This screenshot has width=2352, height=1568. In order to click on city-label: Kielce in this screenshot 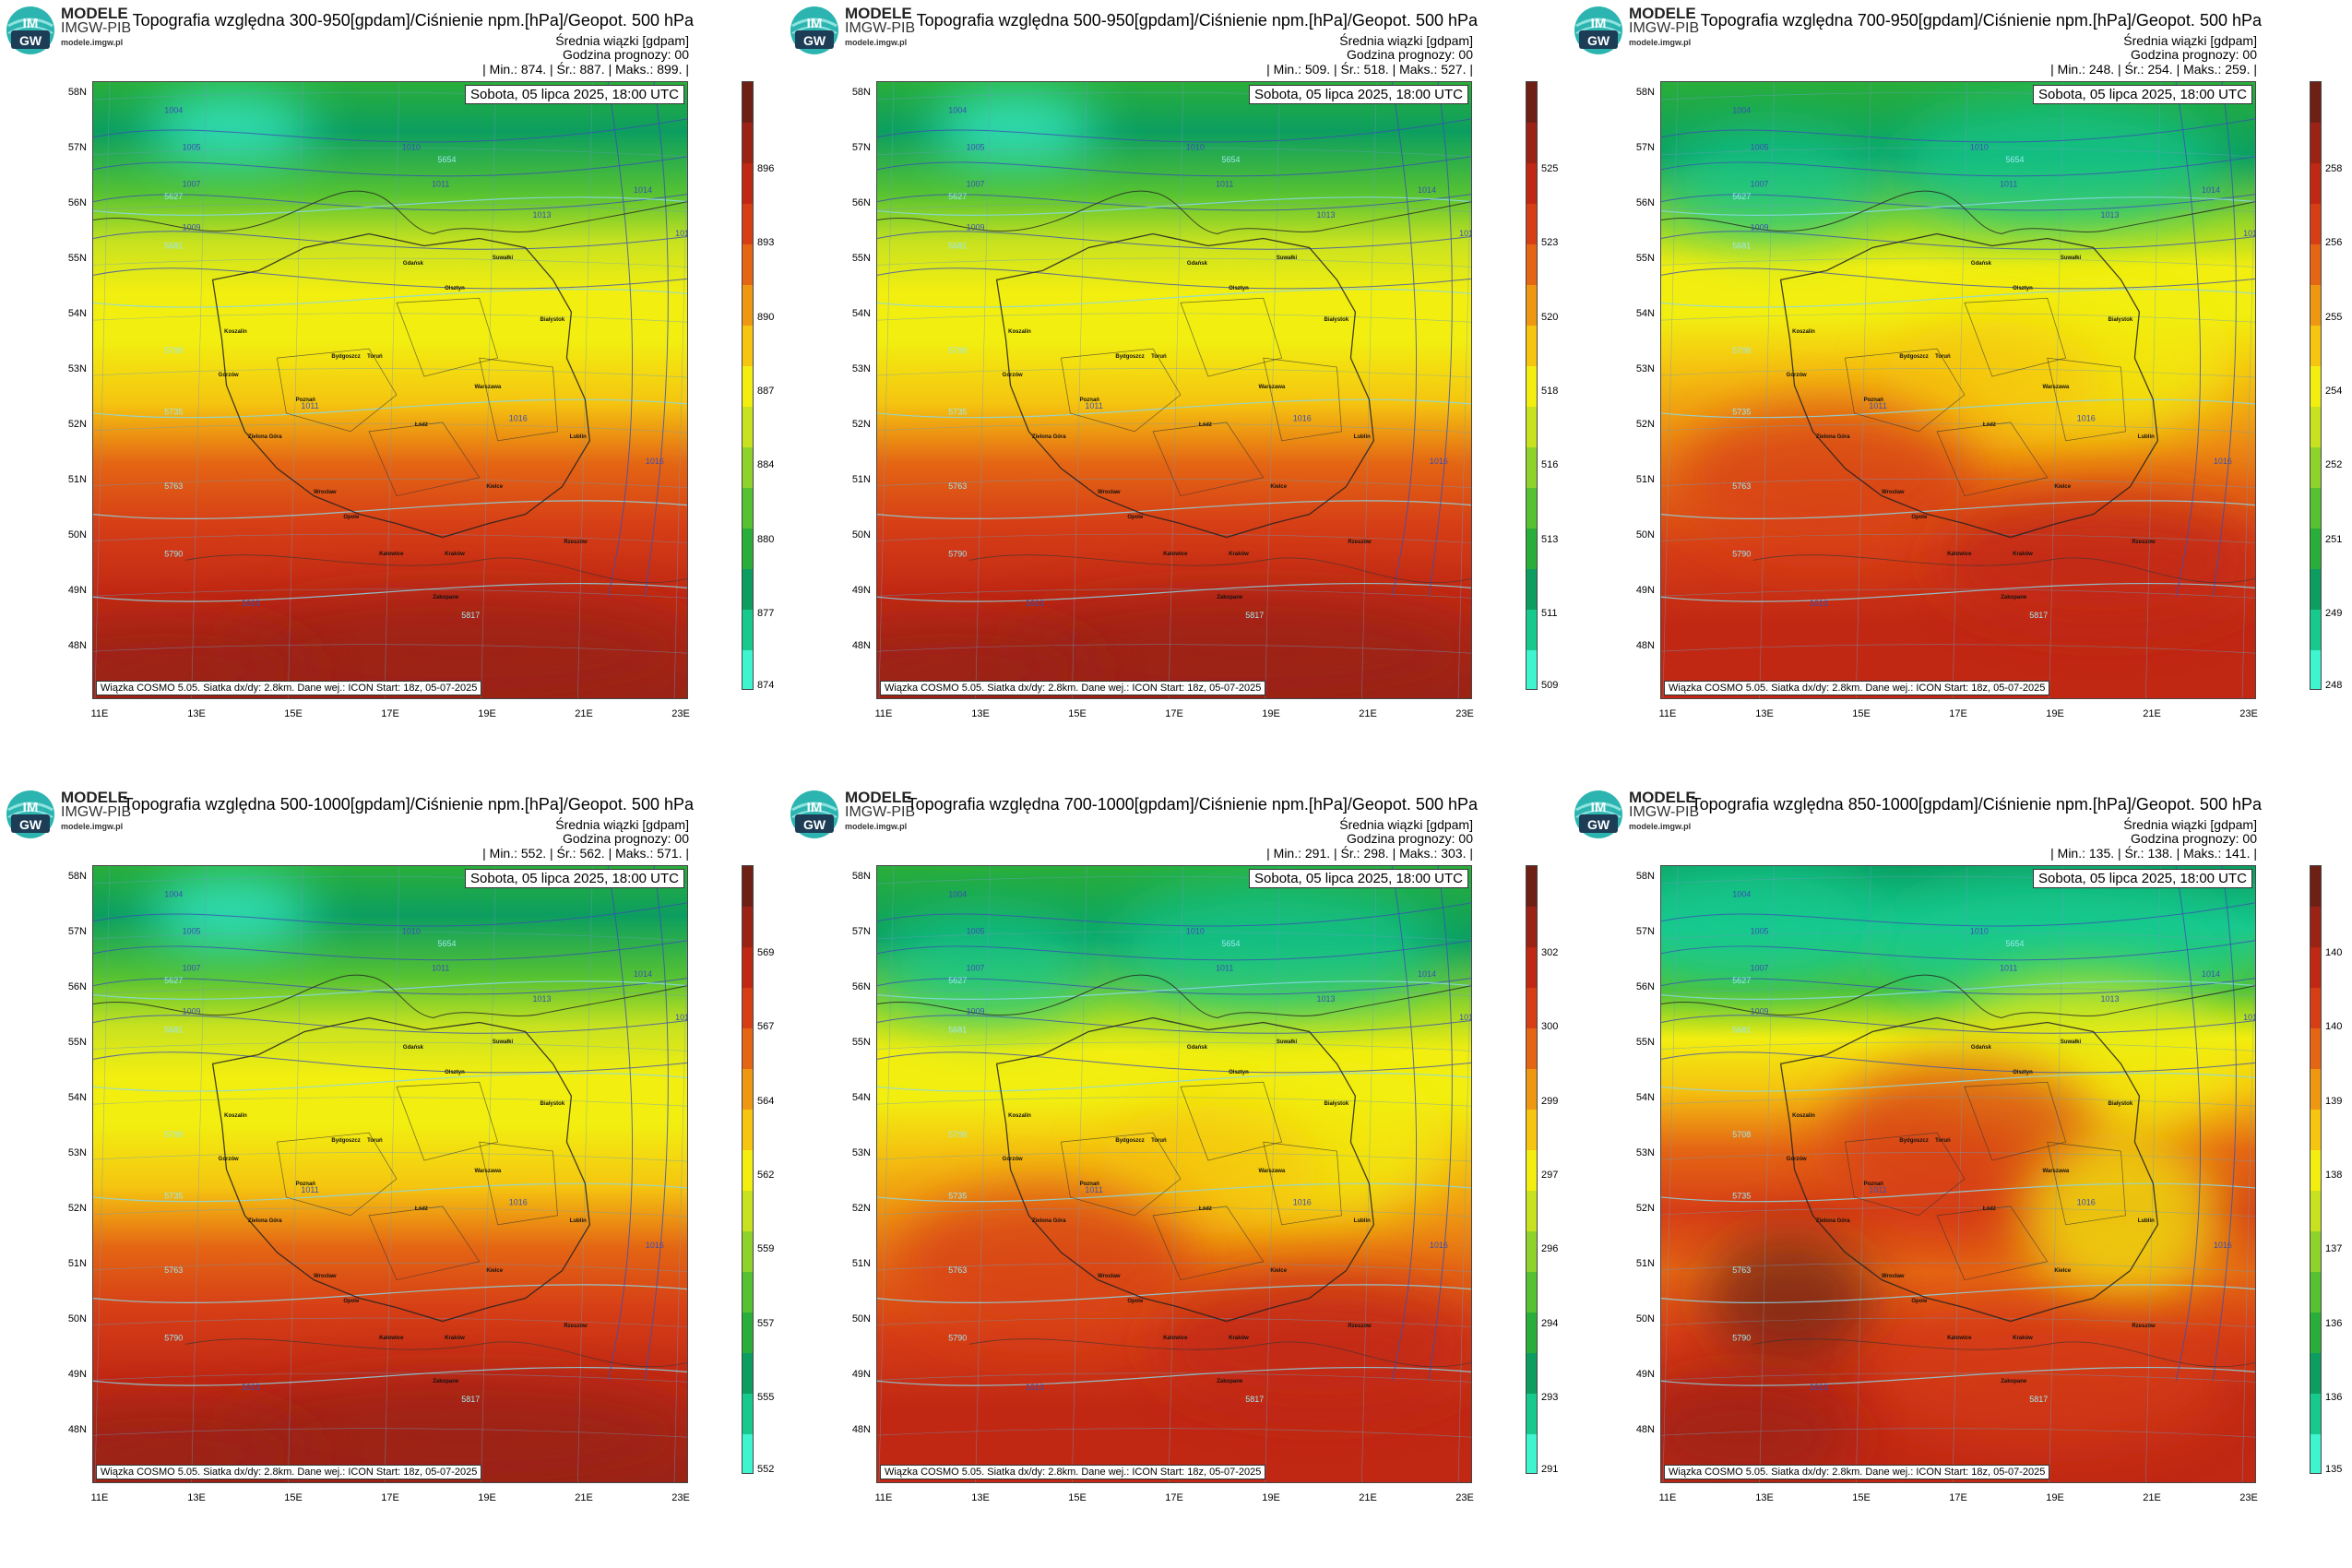, I will do `click(2063, 1270)`.